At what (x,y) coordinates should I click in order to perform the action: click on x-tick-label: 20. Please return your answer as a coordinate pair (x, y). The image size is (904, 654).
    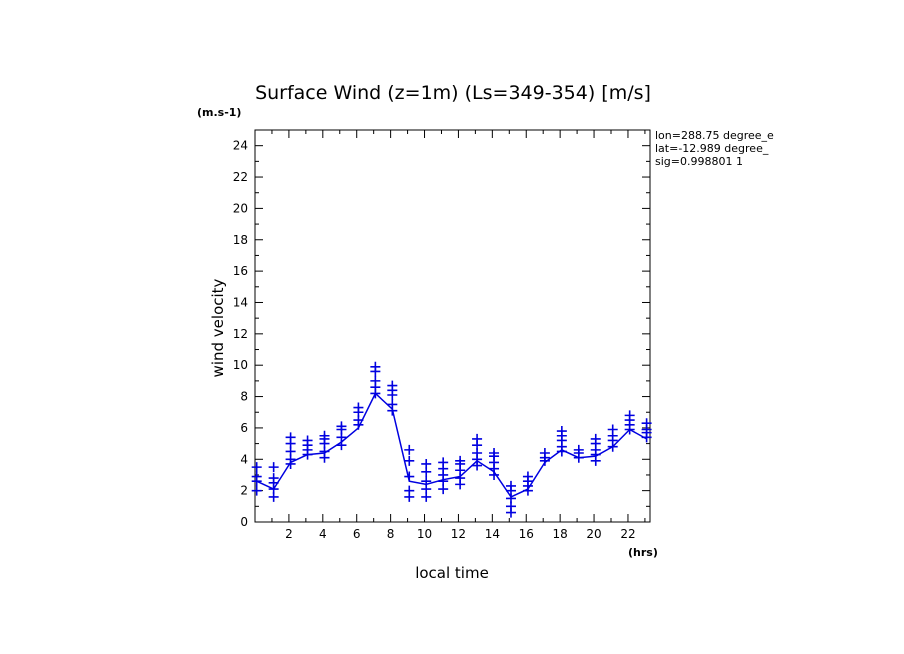
    Looking at the image, I should click on (593, 534).